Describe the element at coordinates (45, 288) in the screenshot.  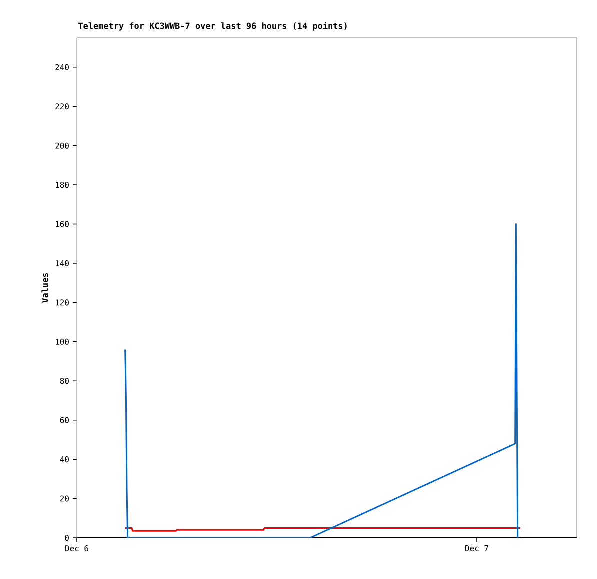
I see `y-axis-title: Values` at that location.